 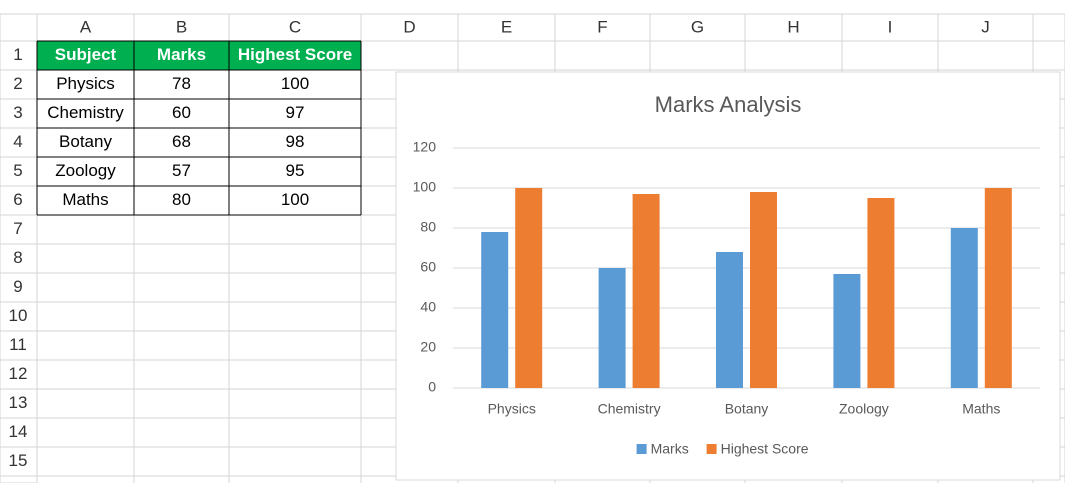 I want to click on table-cell: 60, so click(x=181, y=112).